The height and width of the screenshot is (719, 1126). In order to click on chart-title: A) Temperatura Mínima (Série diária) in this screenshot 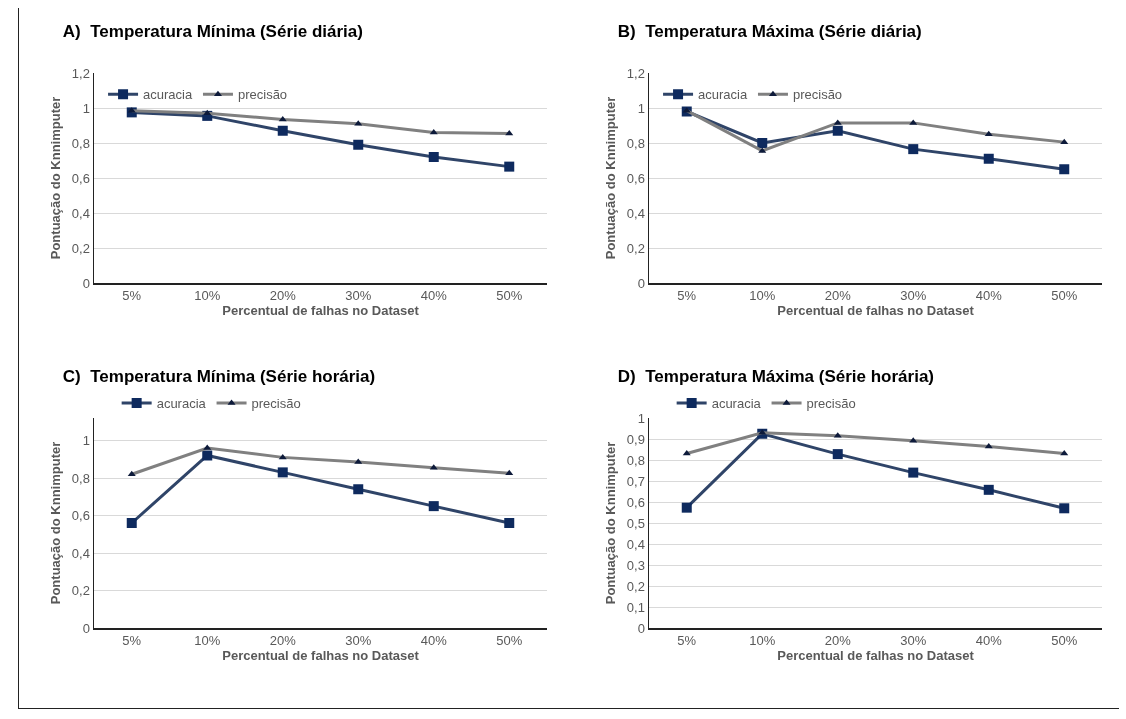, I will do `click(212, 31)`.